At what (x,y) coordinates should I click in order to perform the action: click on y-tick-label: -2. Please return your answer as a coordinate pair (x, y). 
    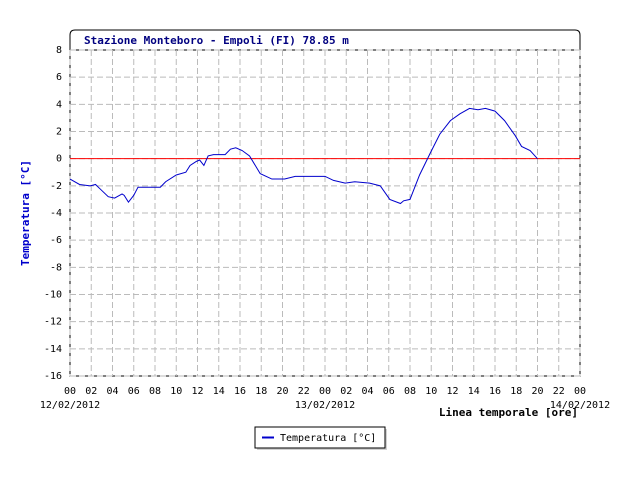
    Looking at the image, I should click on (56, 186).